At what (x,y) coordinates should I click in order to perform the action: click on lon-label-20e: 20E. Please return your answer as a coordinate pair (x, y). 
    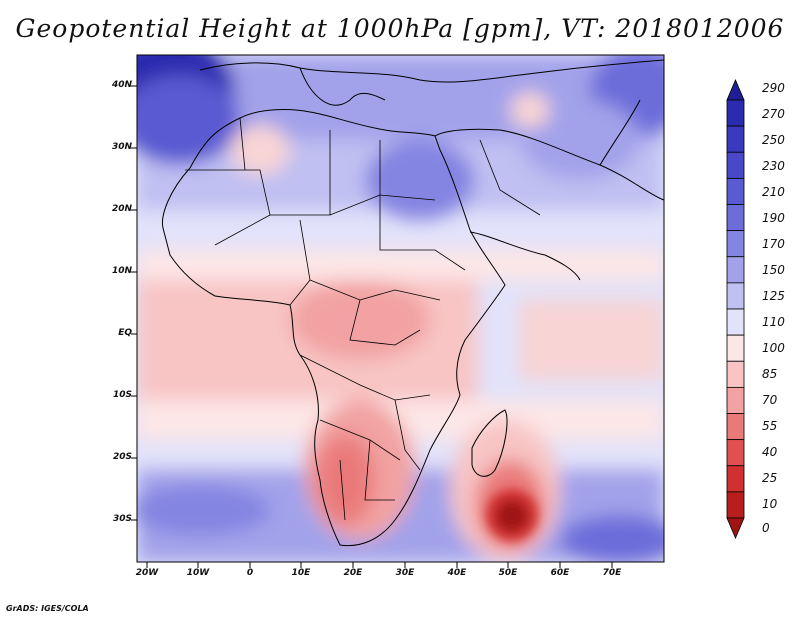
    Looking at the image, I should click on (353, 573).